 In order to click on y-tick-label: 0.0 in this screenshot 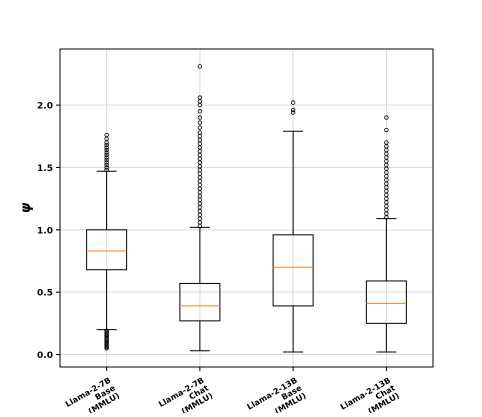, I will do `click(45, 356)`.